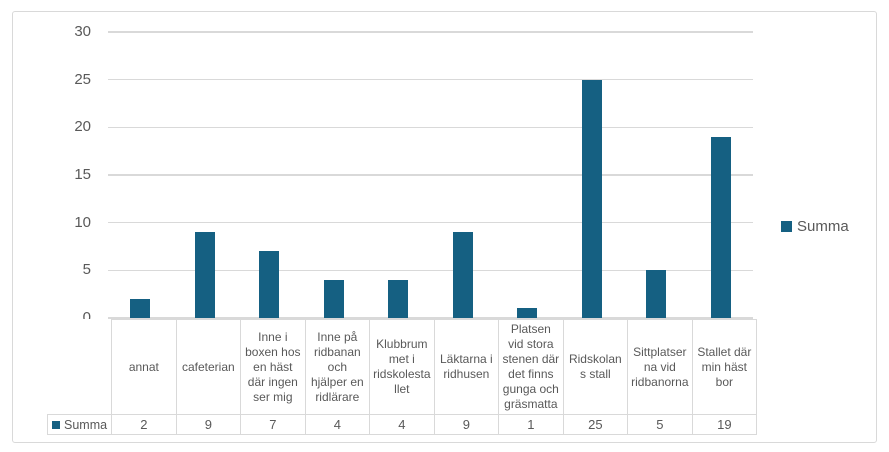 The image size is (889, 452). What do you see at coordinates (82, 127) in the screenshot?
I see `y-axis-tick-label: 20` at bounding box center [82, 127].